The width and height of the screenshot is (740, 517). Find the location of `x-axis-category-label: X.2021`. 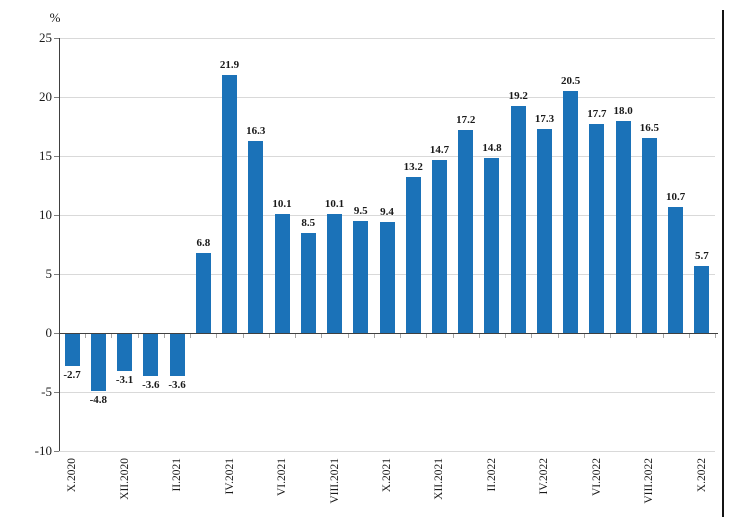

x-axis-category-label: X.2021 is located at coordinates (387, 475).